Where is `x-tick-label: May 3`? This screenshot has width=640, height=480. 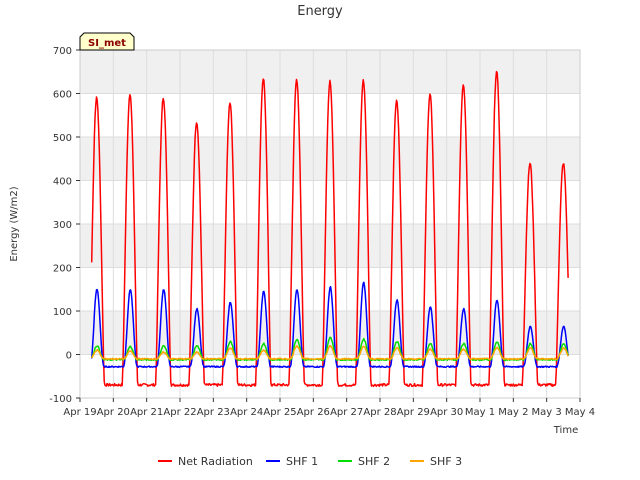 x-tick-label: May 3 is located at coordinates (547, 412).